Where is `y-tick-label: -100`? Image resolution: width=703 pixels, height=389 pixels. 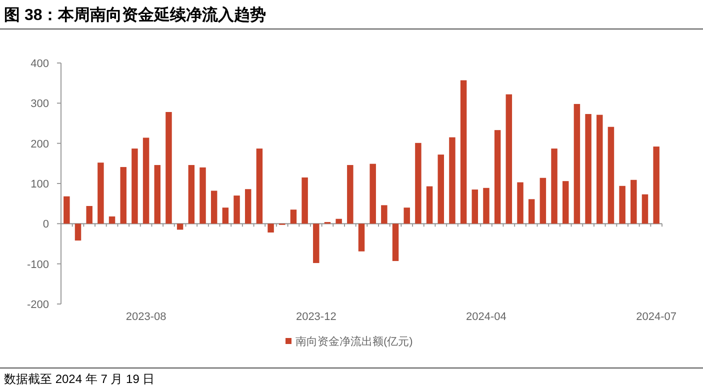
y-tick-label: -100 is located at coordinates (37, 264).